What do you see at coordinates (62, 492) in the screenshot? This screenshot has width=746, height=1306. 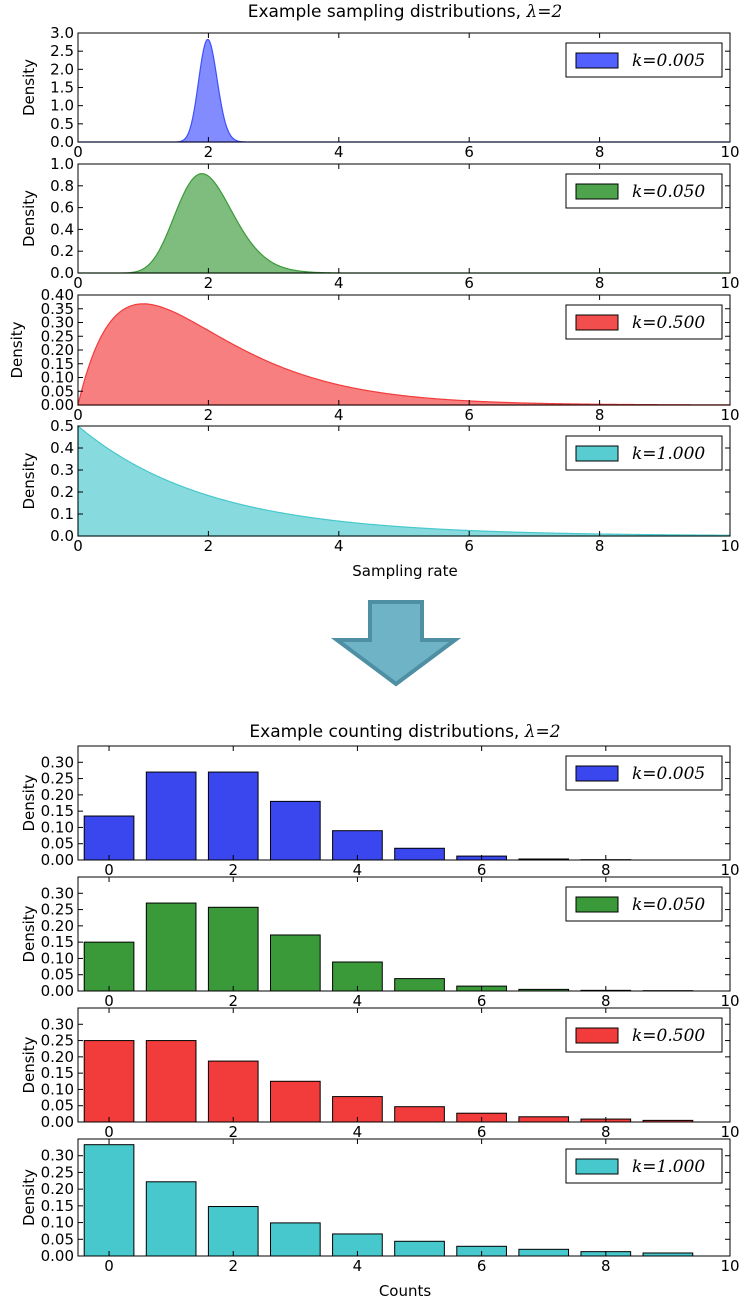 I see `ytick-label: 0.2` at bounding box center [62, 492].